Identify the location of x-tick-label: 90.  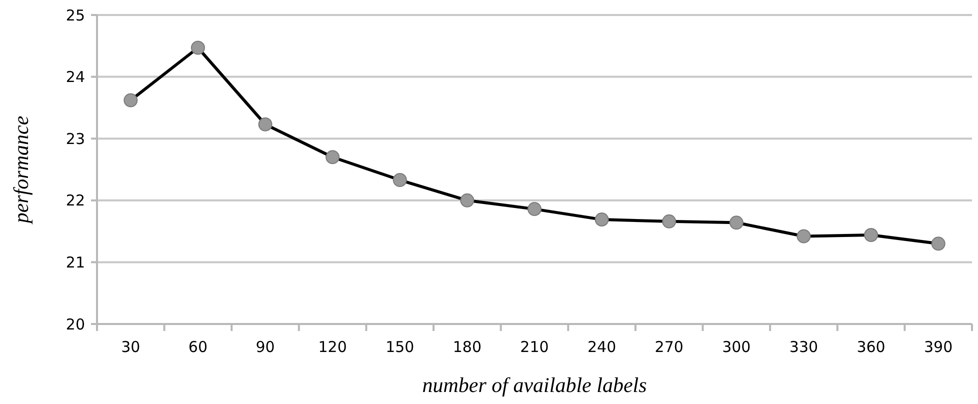
(265, 347).